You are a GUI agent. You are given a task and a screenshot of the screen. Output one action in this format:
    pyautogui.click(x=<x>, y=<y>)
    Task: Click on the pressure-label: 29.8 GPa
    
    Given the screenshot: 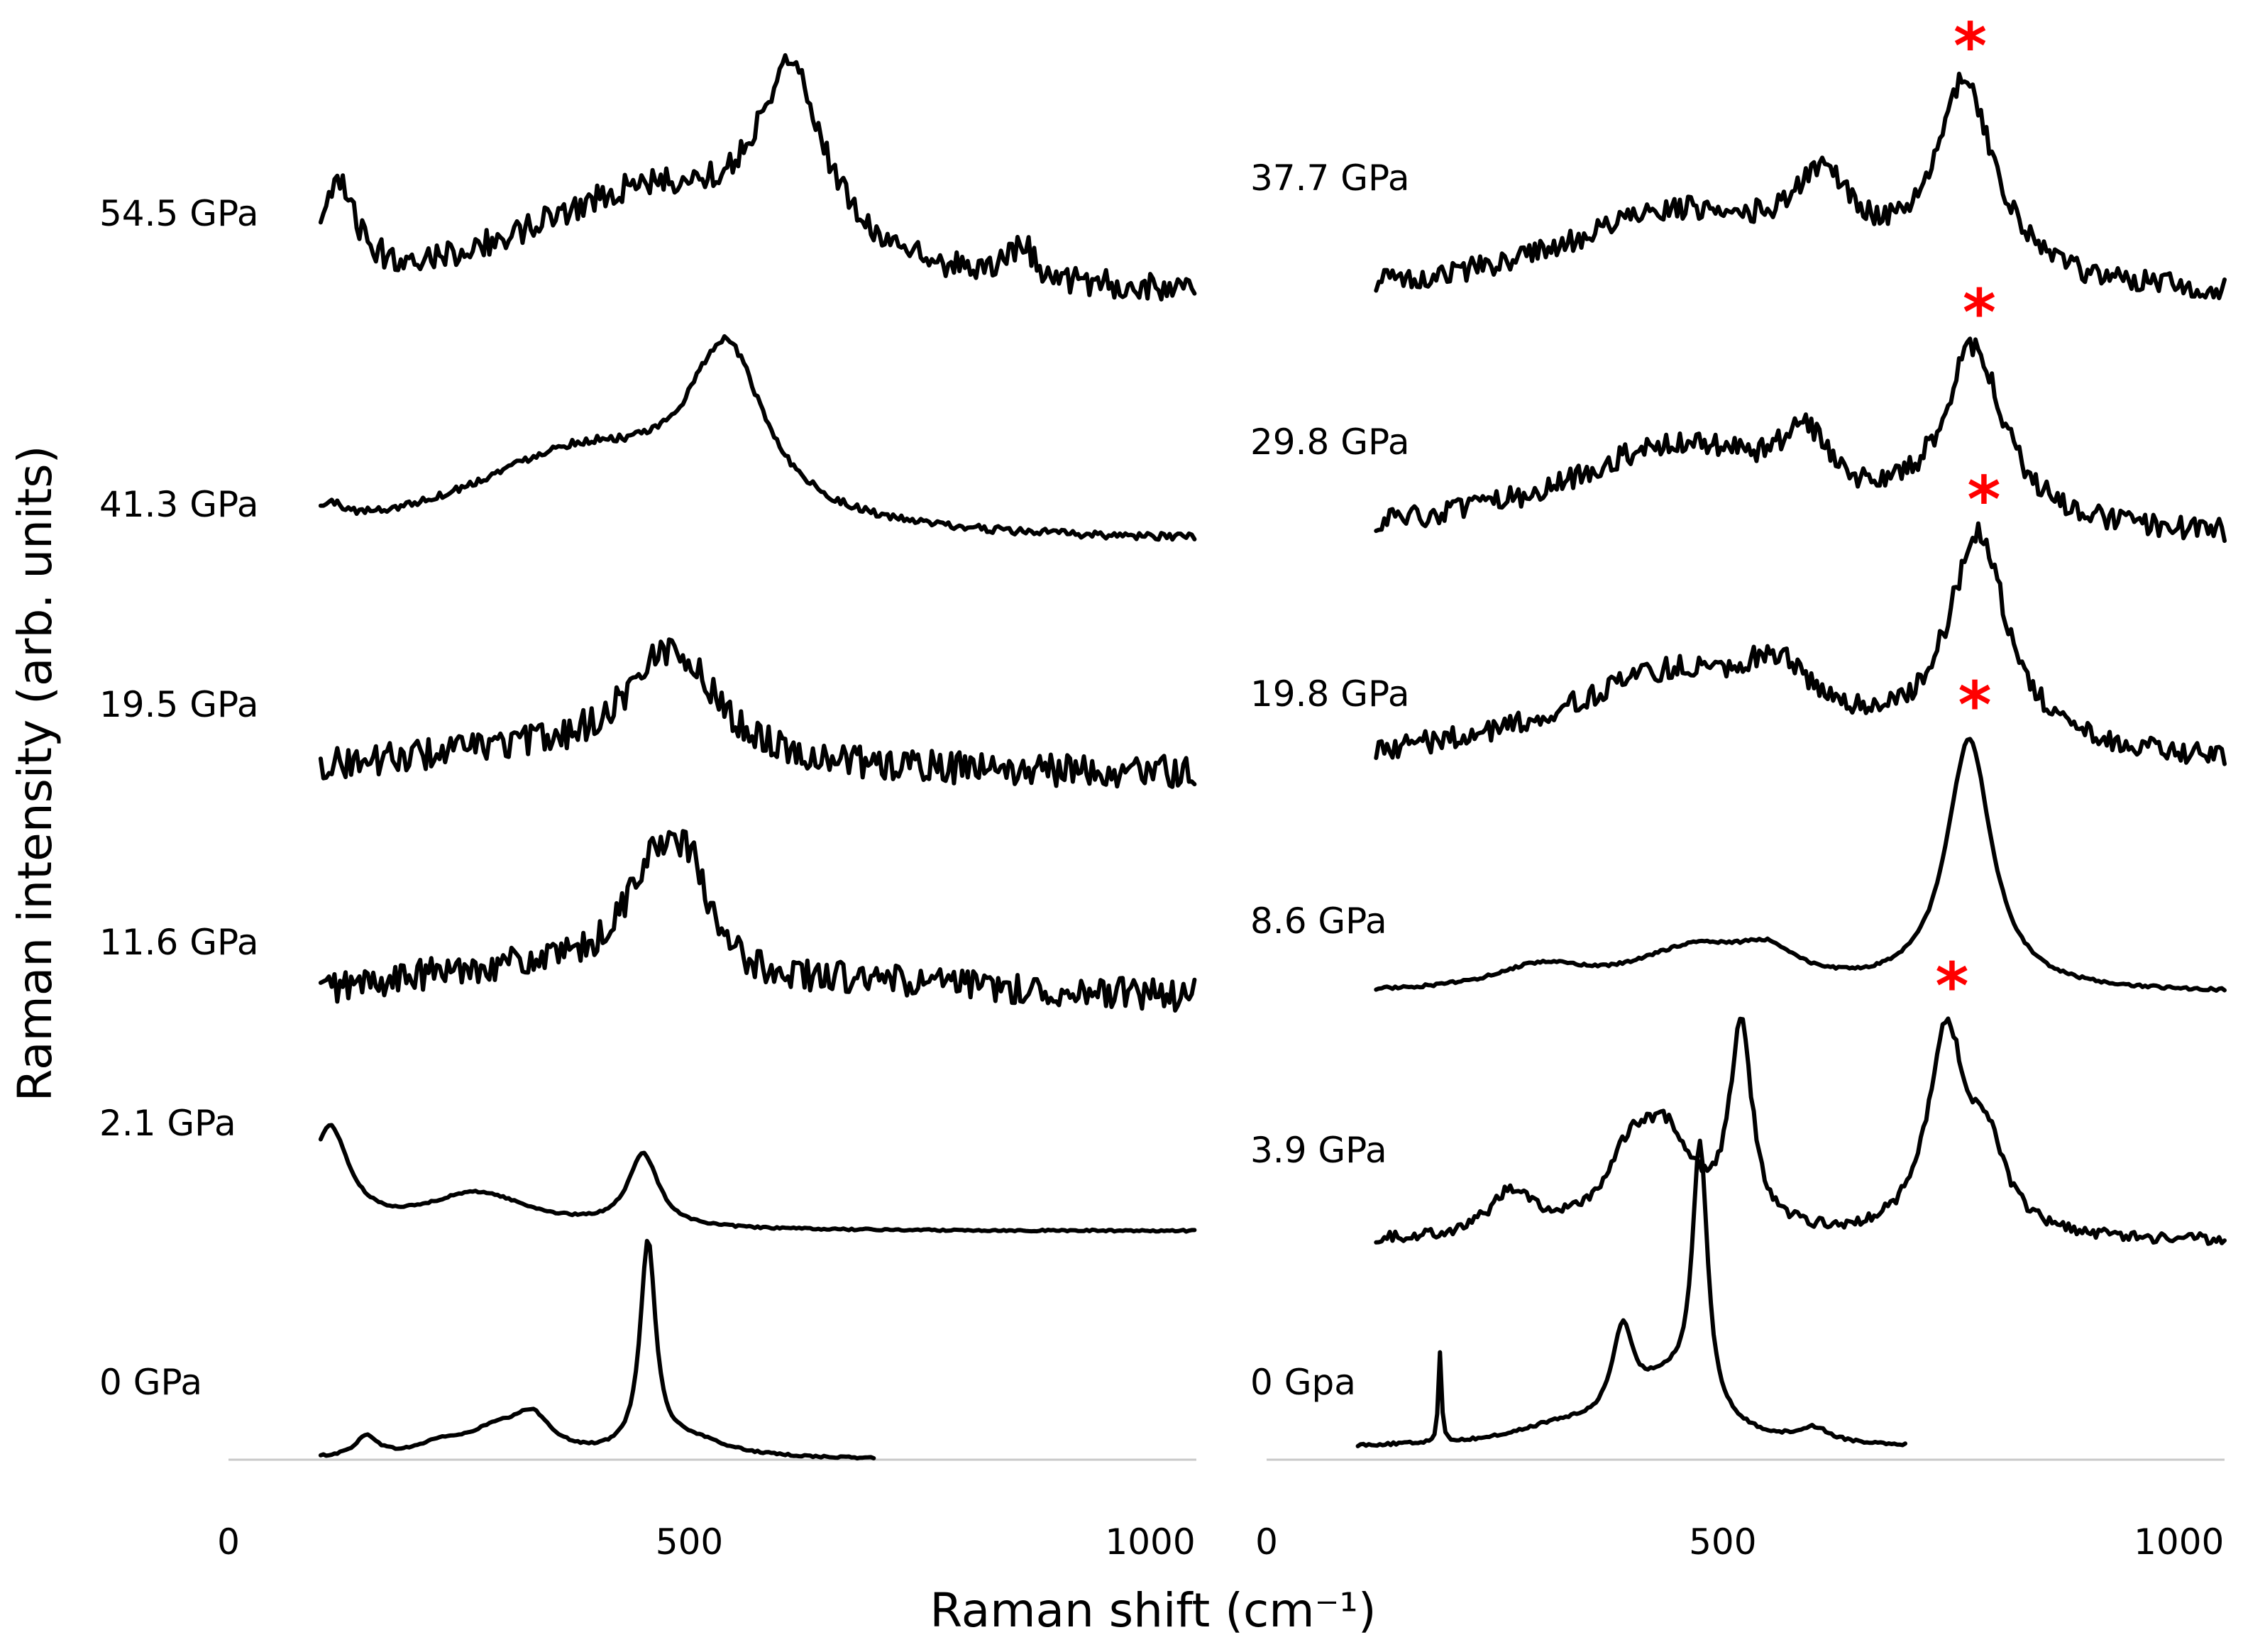 What is the action you would take?
    pyautogui.click(x=1330, y=442)
    